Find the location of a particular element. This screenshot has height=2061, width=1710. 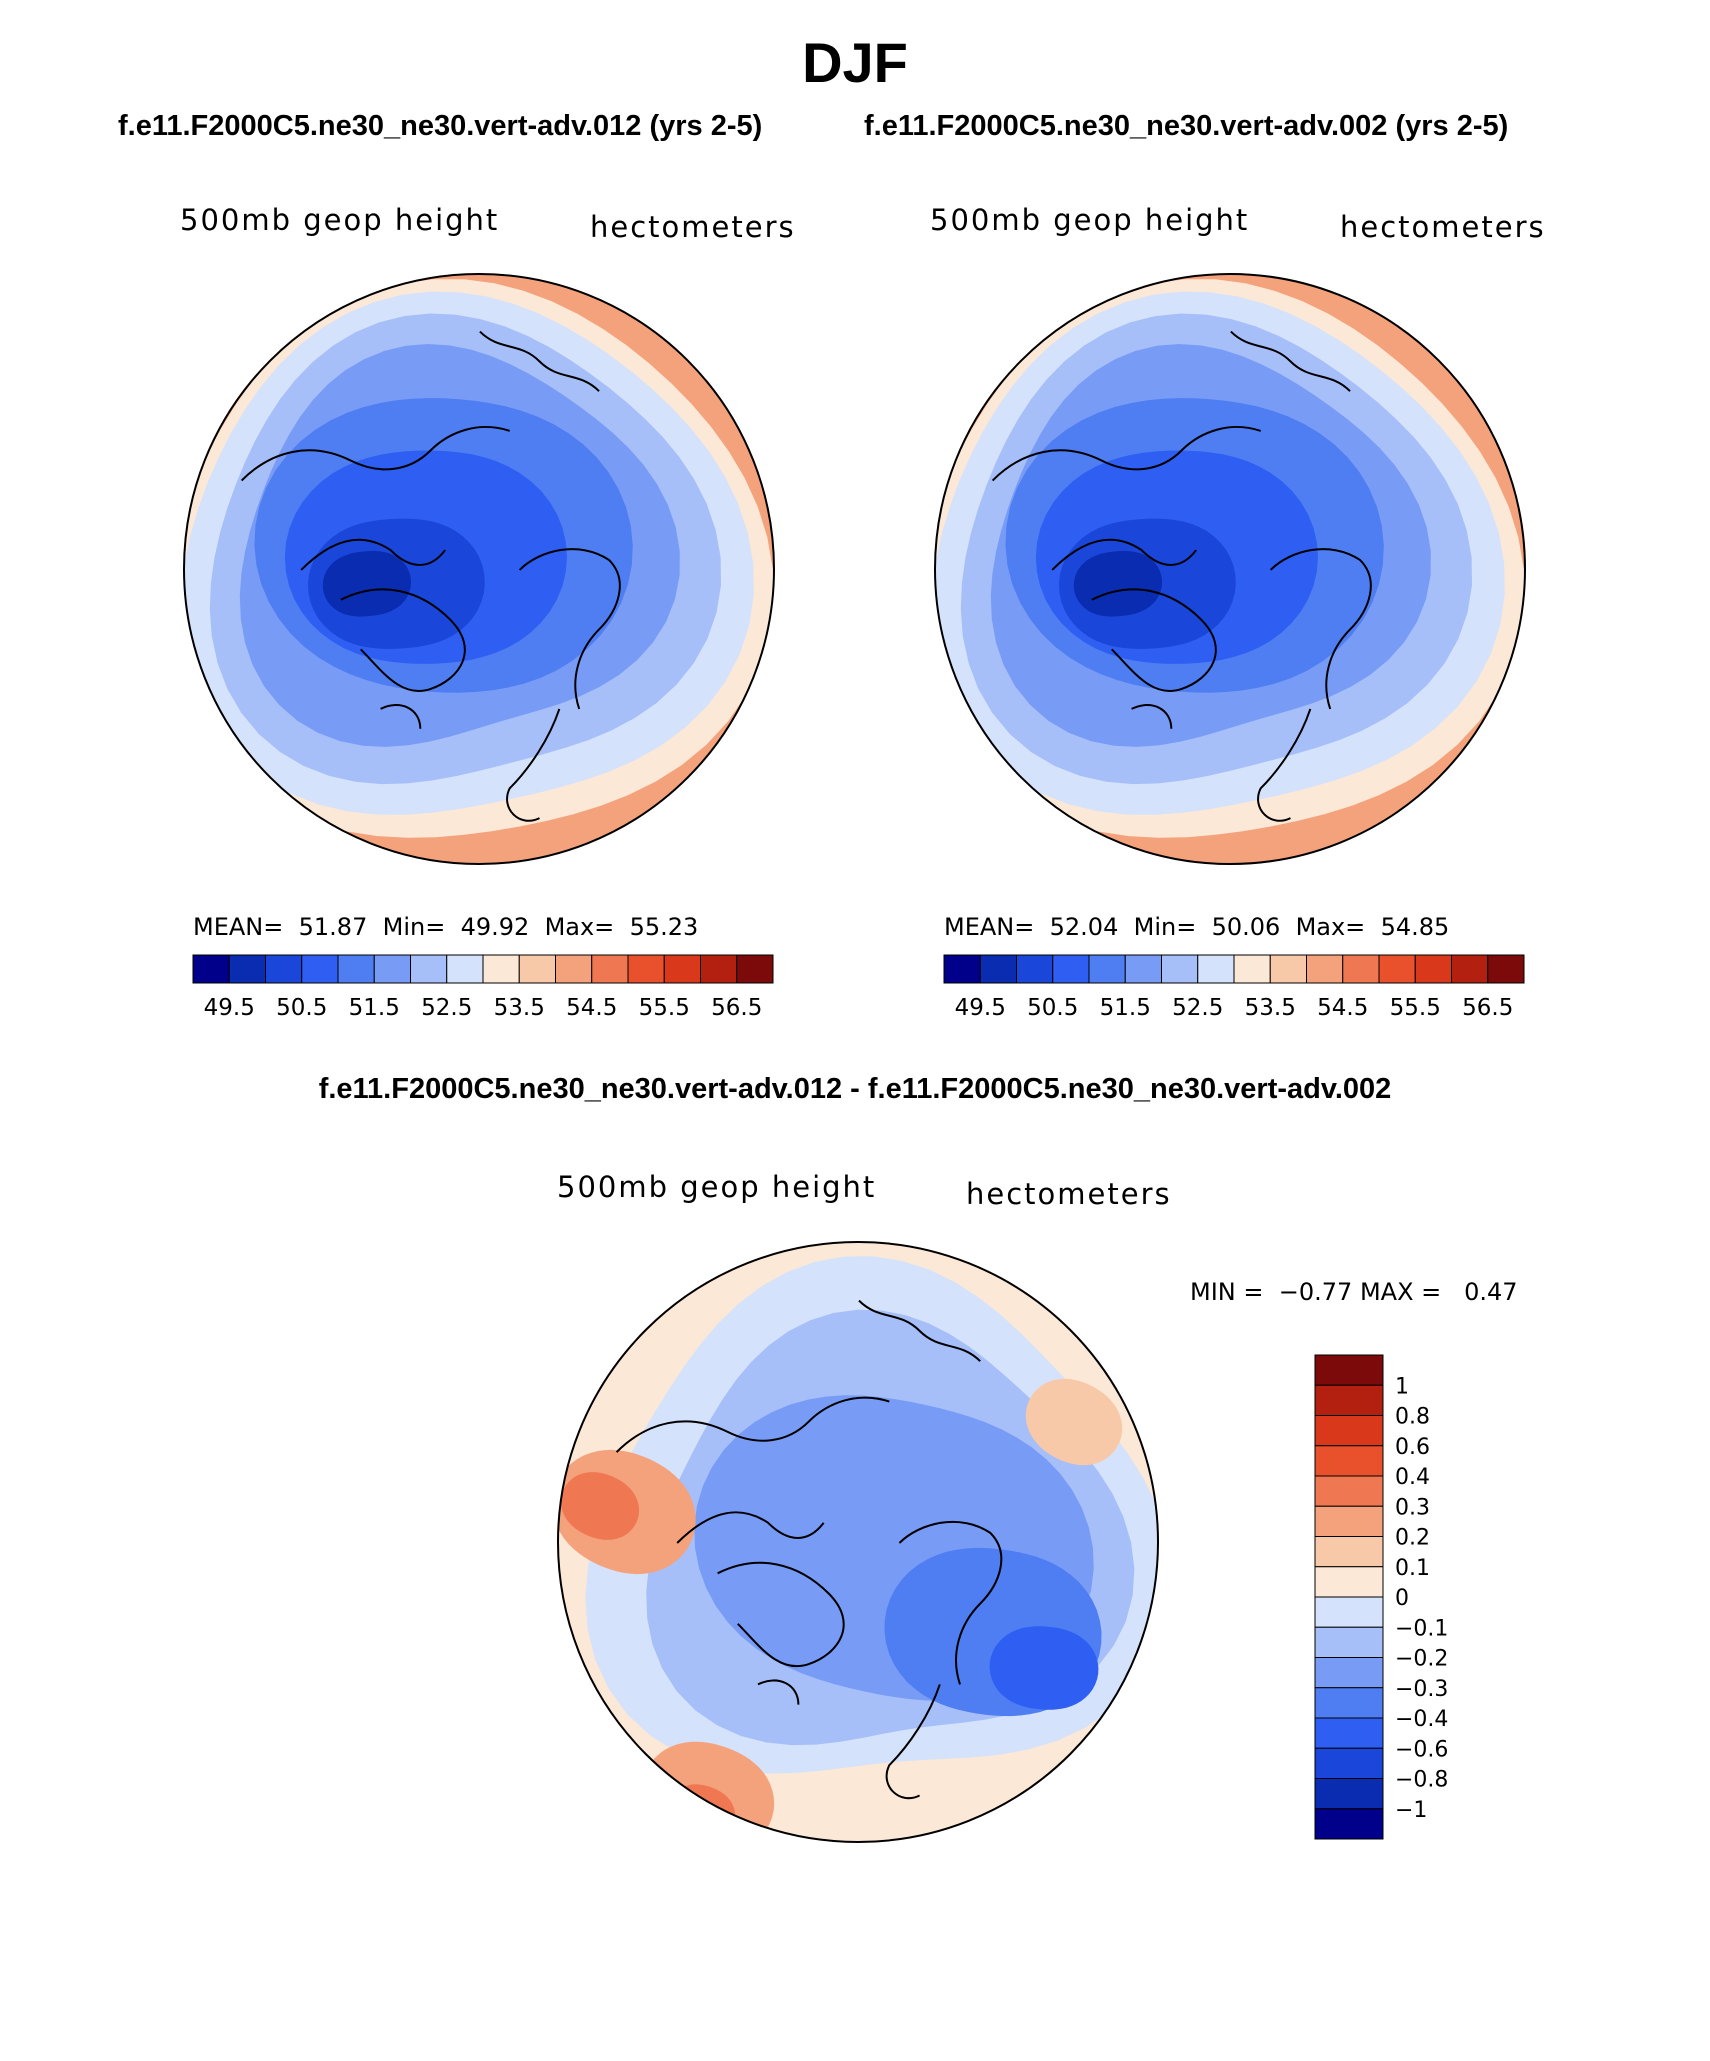

diff-units-label: hectometers is located at coordinates (1069, 1194).